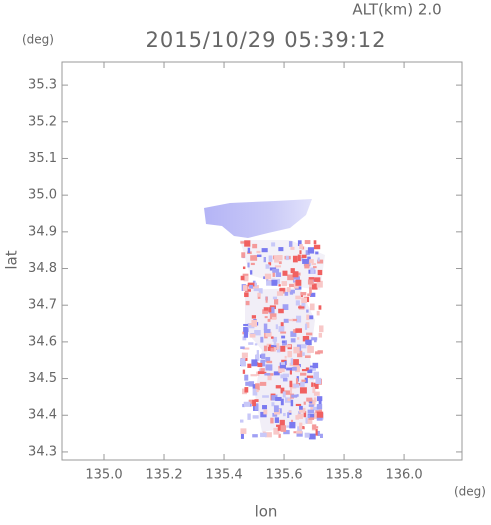 The height and width of the screenshot is (525, 491). I want to click on y-unit: (deg), so click(38, 40).